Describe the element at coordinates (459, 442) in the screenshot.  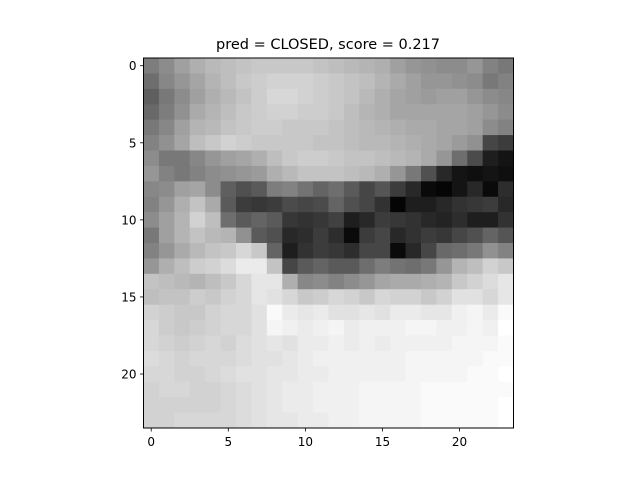
I see `x-tick-label: 20` at that location.